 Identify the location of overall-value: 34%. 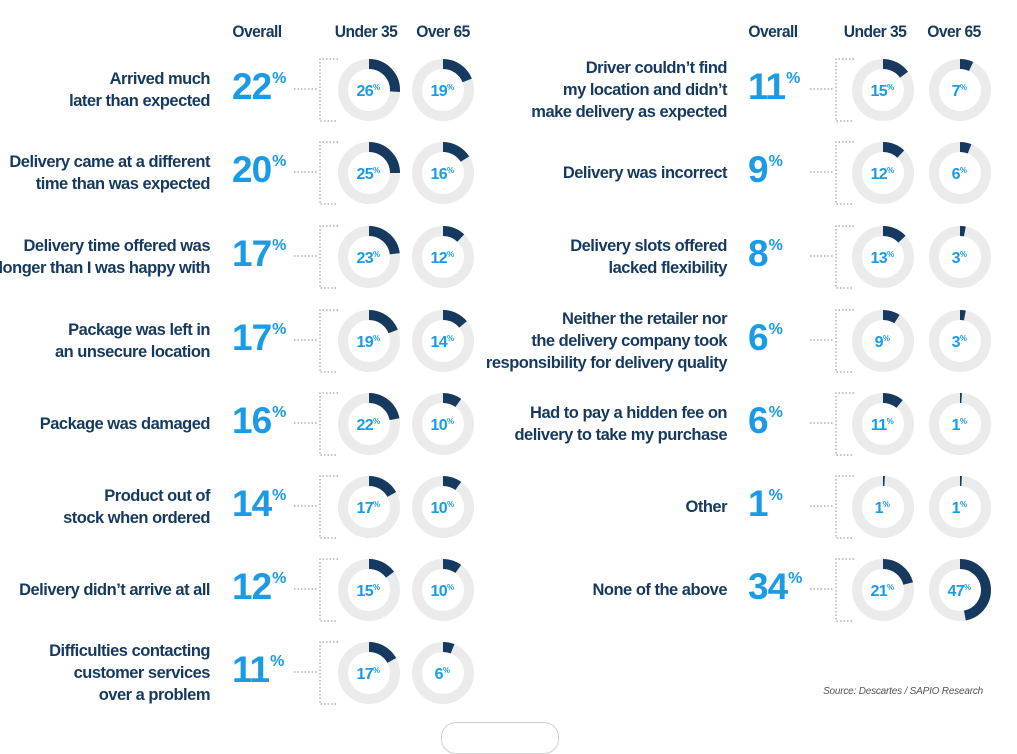
(774, 587).